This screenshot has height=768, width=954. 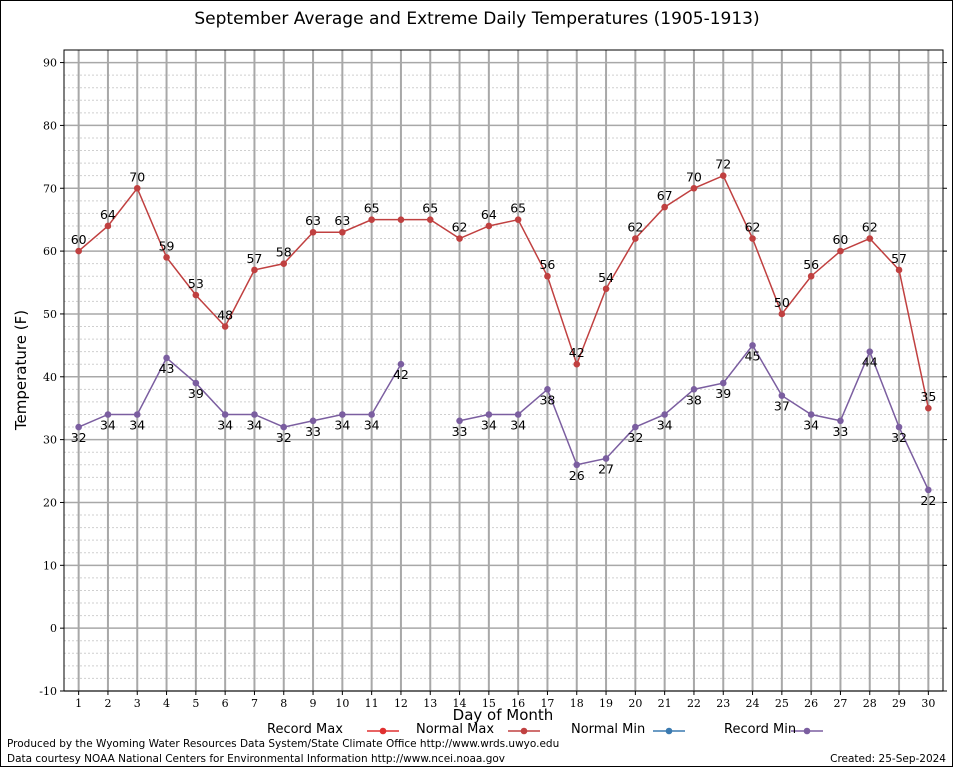 I want to click on legend-label-record-max: Record Max, so click(x=305, y=729).